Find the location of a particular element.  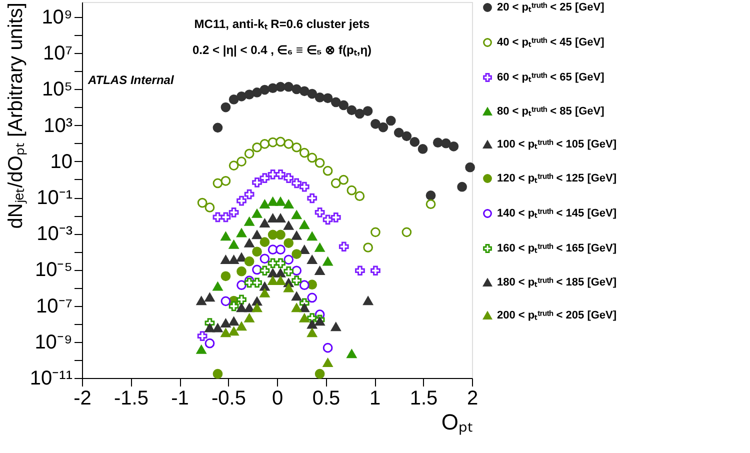

y-tick-label: 10⁷ is located at coordinates (57, 53).